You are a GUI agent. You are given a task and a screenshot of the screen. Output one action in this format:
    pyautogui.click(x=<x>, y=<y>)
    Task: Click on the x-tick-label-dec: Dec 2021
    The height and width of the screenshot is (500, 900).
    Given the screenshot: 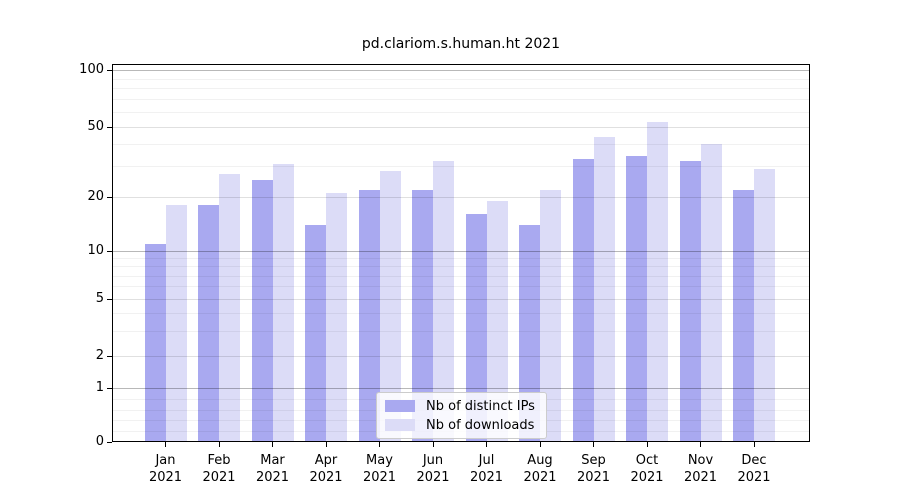 What is the action you would take?
    pyautogui.click(x=754, y=469)
    